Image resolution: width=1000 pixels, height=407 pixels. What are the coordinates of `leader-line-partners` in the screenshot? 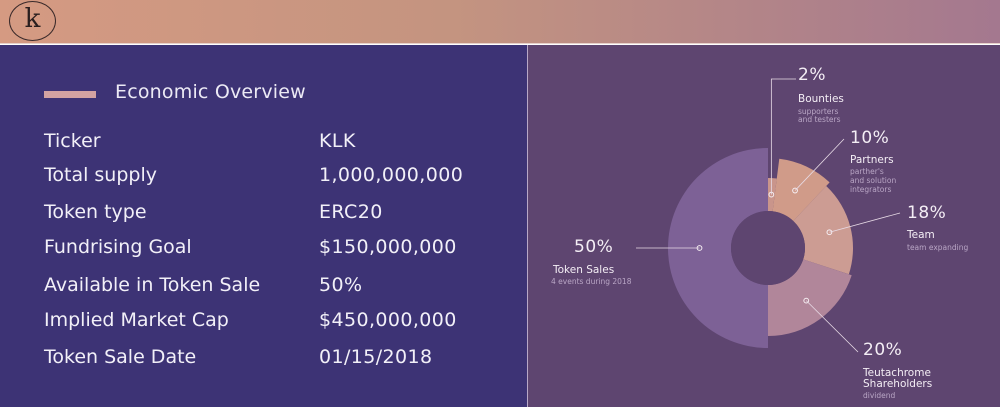 It's located at (819, 164).